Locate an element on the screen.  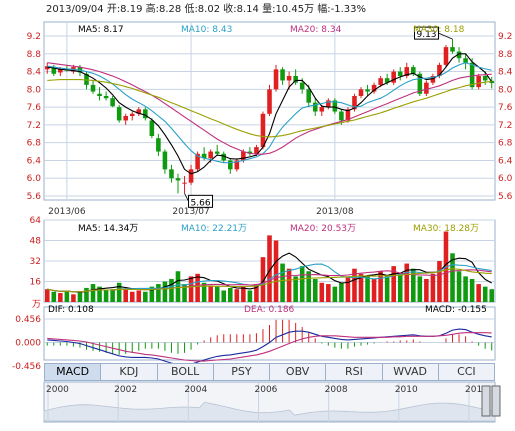
overview-year-label: 2004 is located at coordinates (195, 390).